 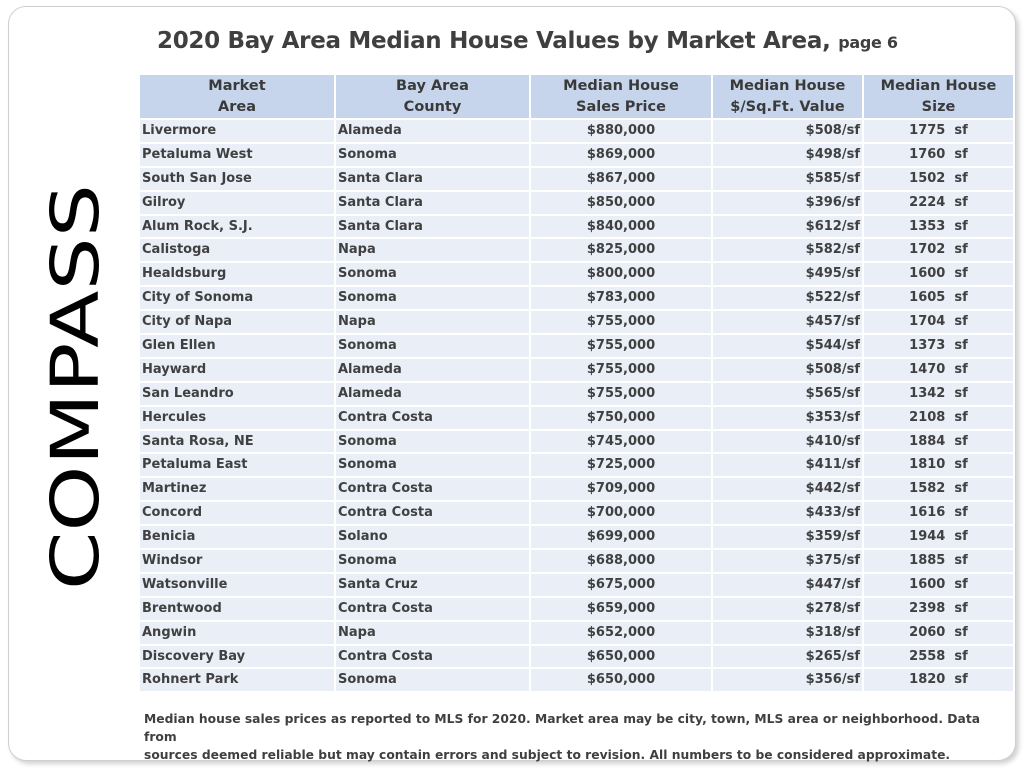 What do you see at coordinates (788, 97) in the screenshot?
I see `header-price-per-sqft: Median House $/Sq.Ft. Value` at bounding box center [788, 97].